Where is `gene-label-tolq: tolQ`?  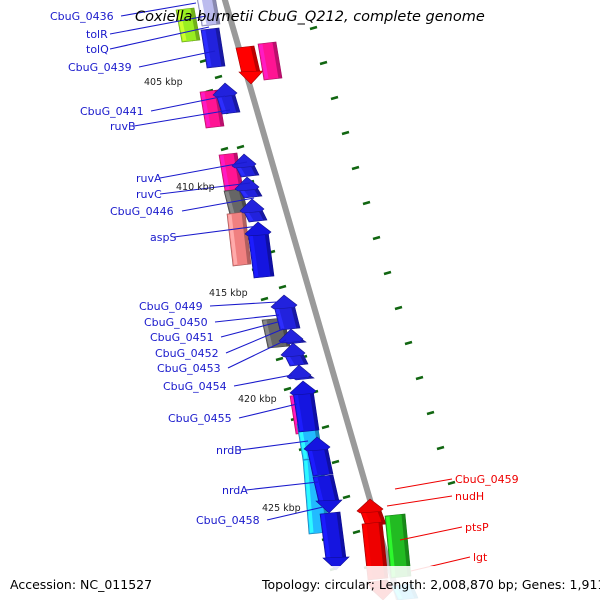
gene-label-tolq: tolQ is located at coordinates (97, 49).